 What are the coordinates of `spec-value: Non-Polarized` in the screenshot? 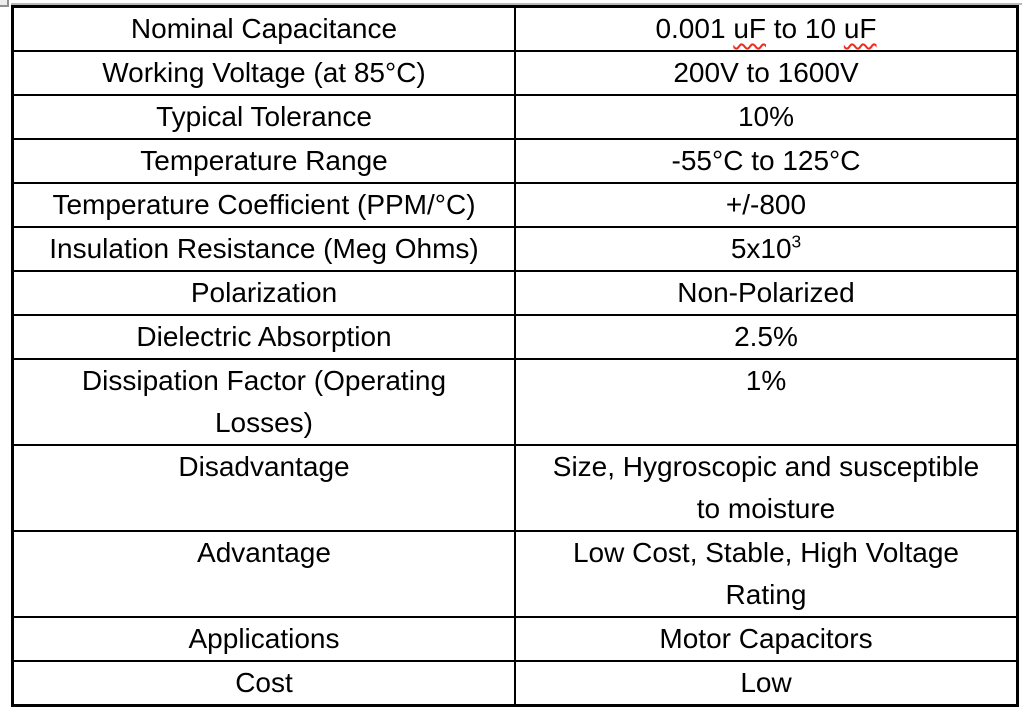 It's located at (766, 292).